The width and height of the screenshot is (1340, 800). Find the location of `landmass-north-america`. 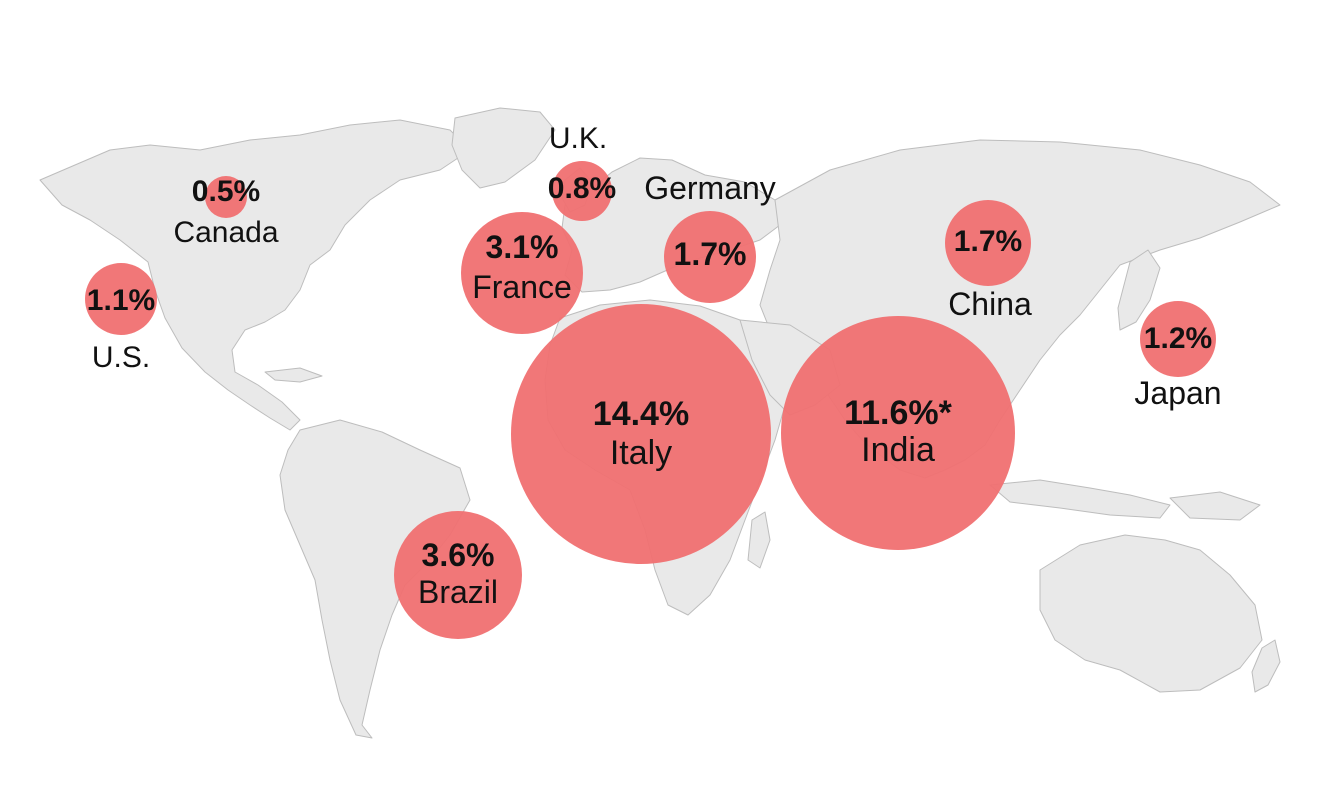

landmass-north-america is located at coordinates (255, 275).